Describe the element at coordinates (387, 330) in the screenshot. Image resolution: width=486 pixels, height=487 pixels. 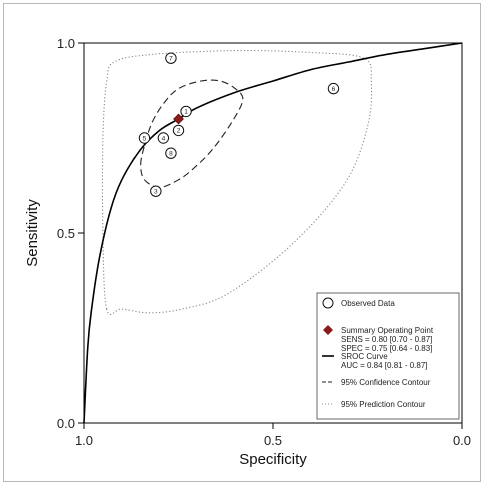
I see `legend-text: Summary Operating Point` at that location.